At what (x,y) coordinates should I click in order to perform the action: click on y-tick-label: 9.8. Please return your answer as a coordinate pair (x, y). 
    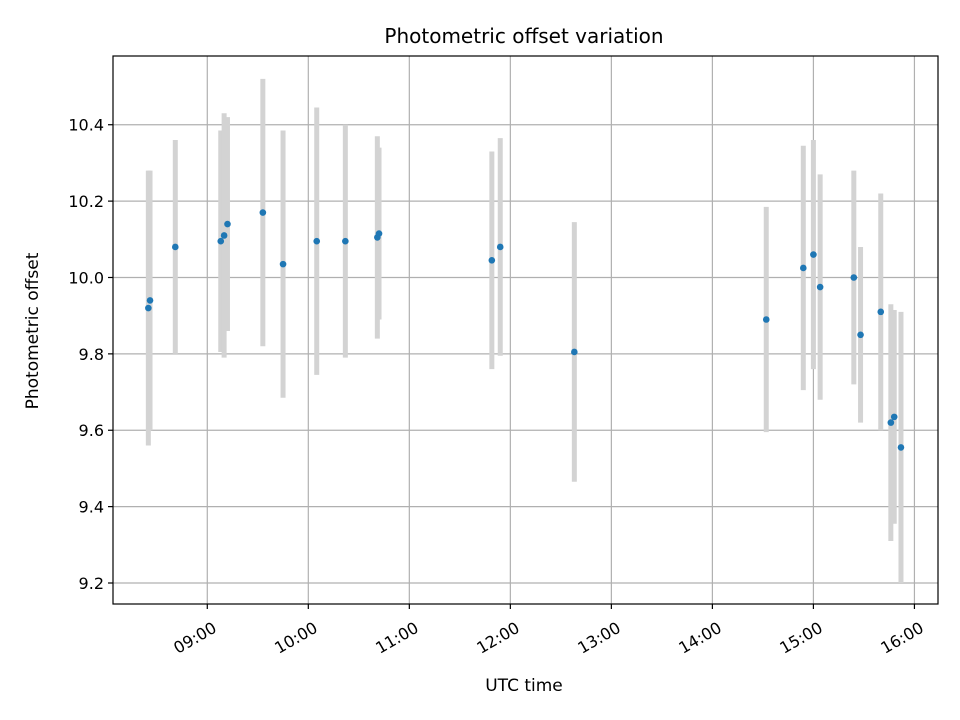
    Looking at the image, I should click on (91, 354).